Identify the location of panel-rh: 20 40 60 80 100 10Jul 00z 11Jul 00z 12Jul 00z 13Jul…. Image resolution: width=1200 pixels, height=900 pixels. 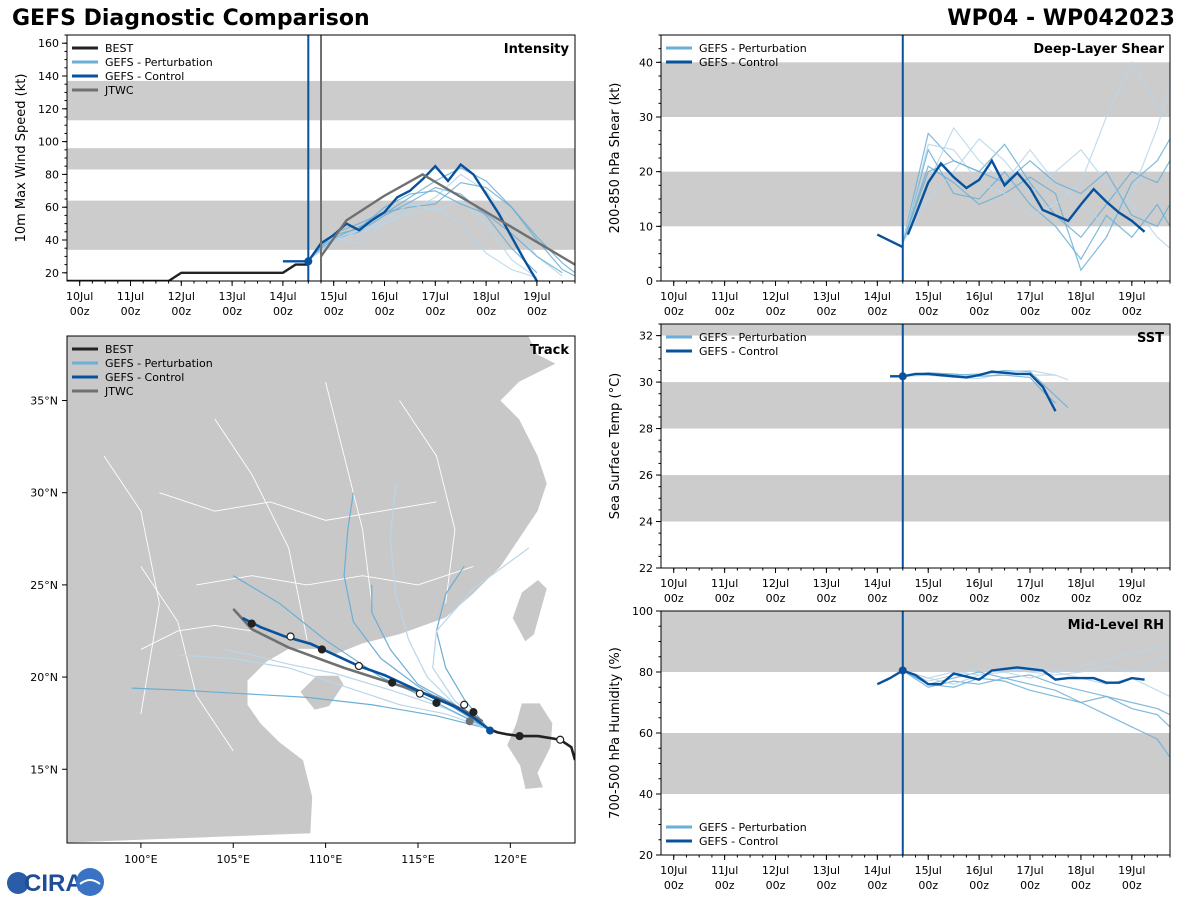
(889, 748).